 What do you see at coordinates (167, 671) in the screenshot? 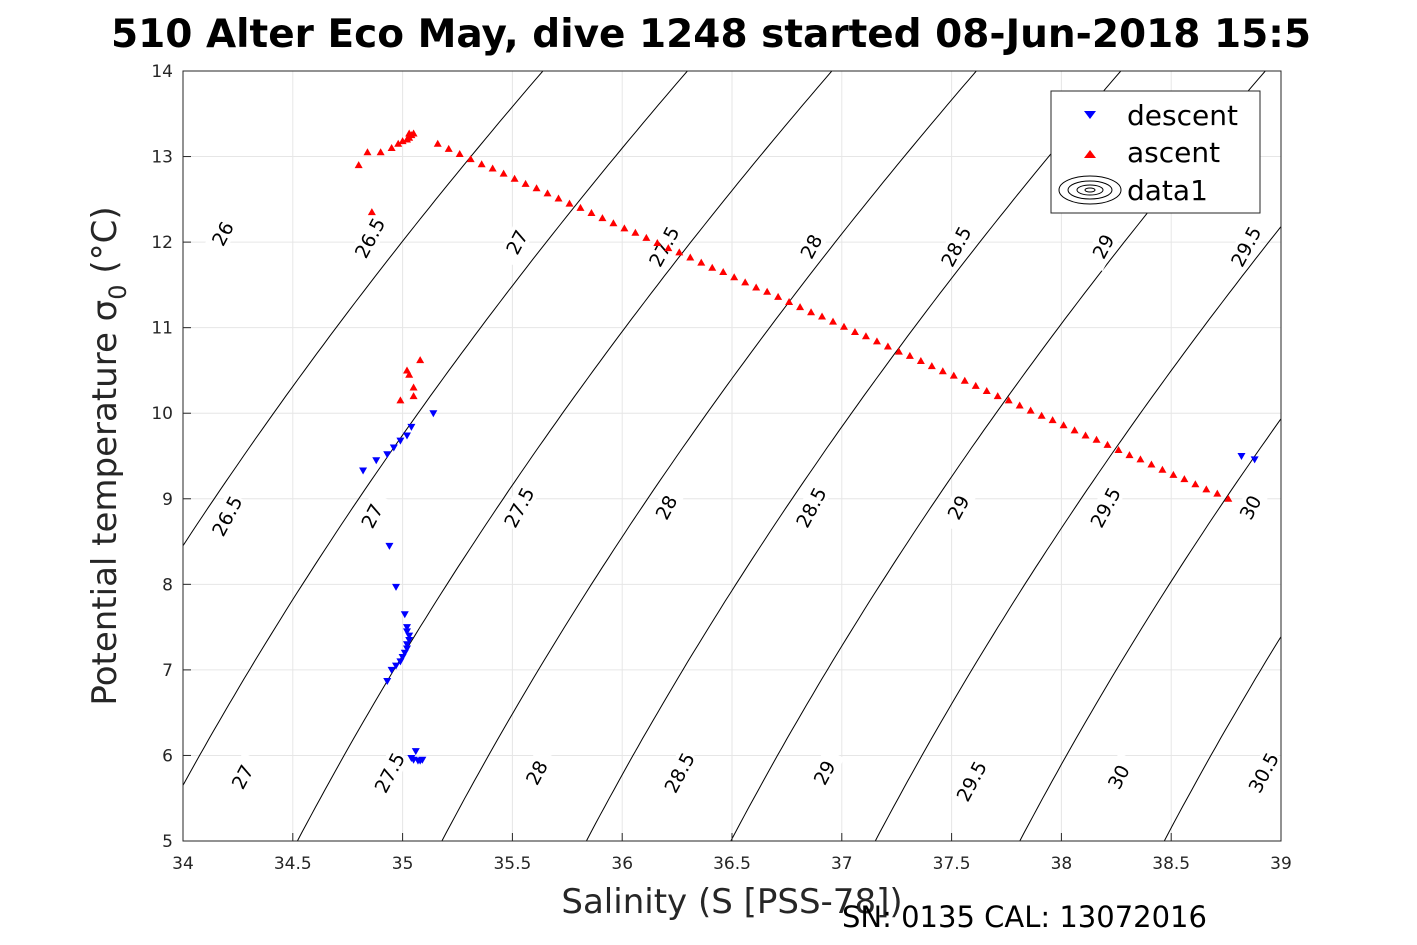
I see `y-tick-label: 7` at bounding box center [167, 671].